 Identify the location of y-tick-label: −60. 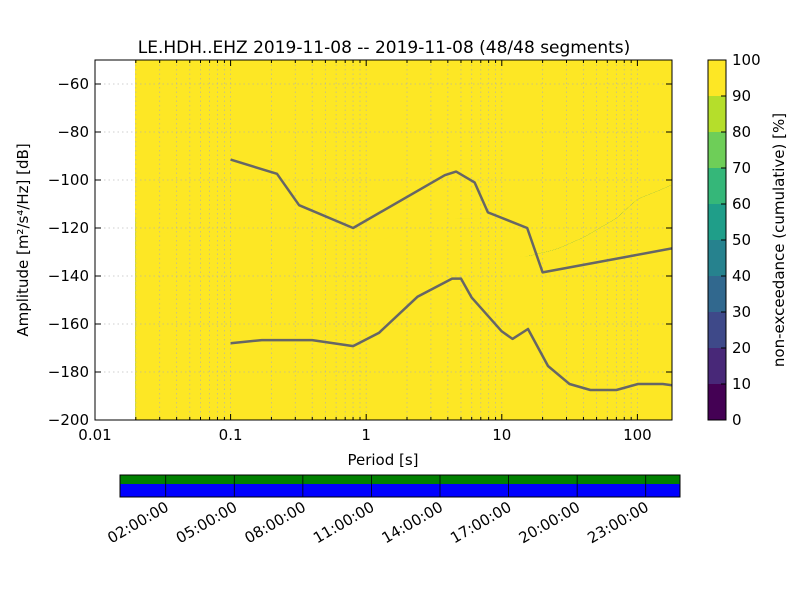
(73, 84).